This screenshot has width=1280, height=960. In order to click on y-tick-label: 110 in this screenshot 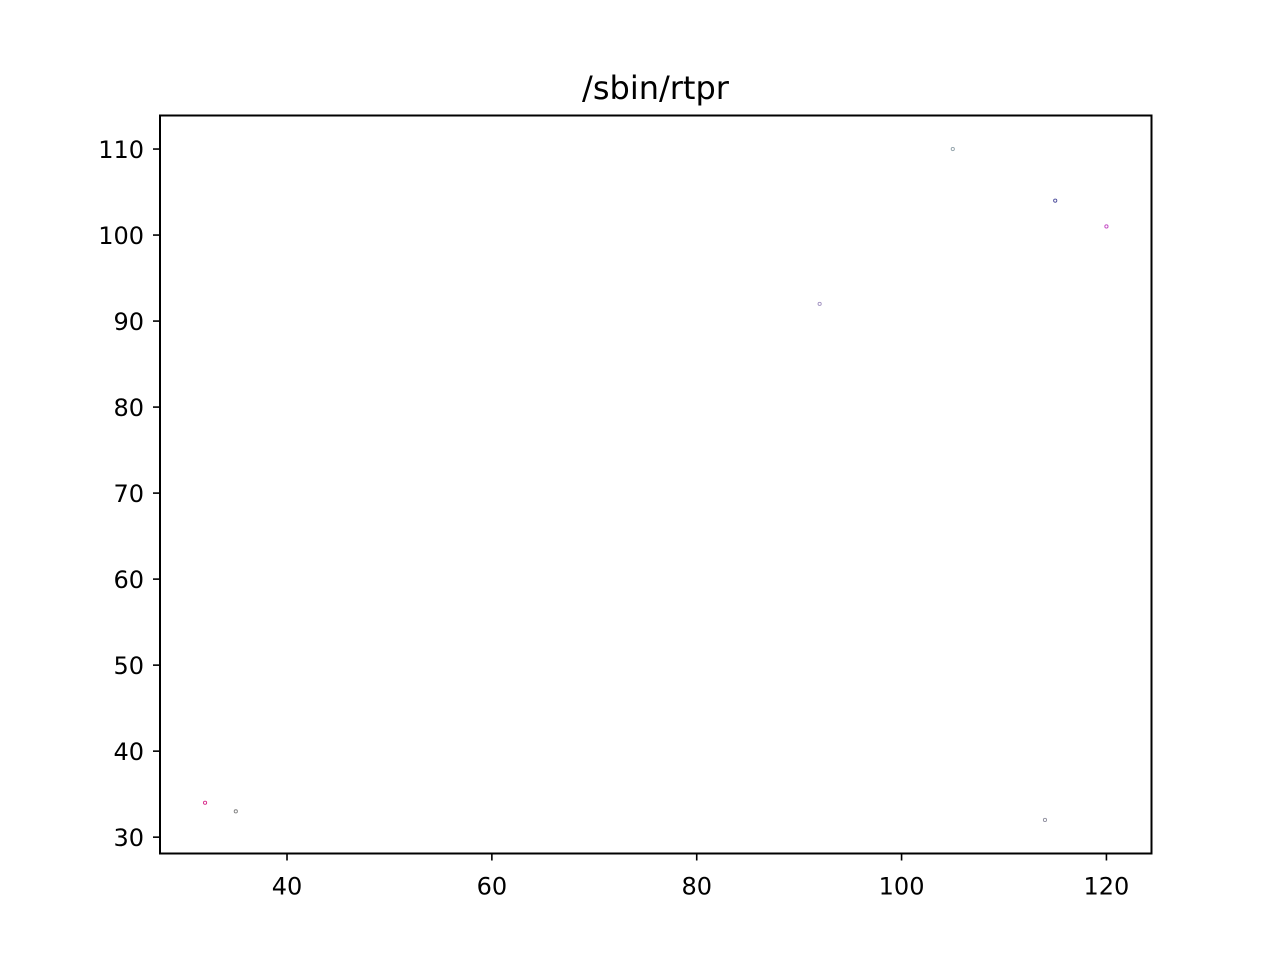, I will do `click(121, 150)`.